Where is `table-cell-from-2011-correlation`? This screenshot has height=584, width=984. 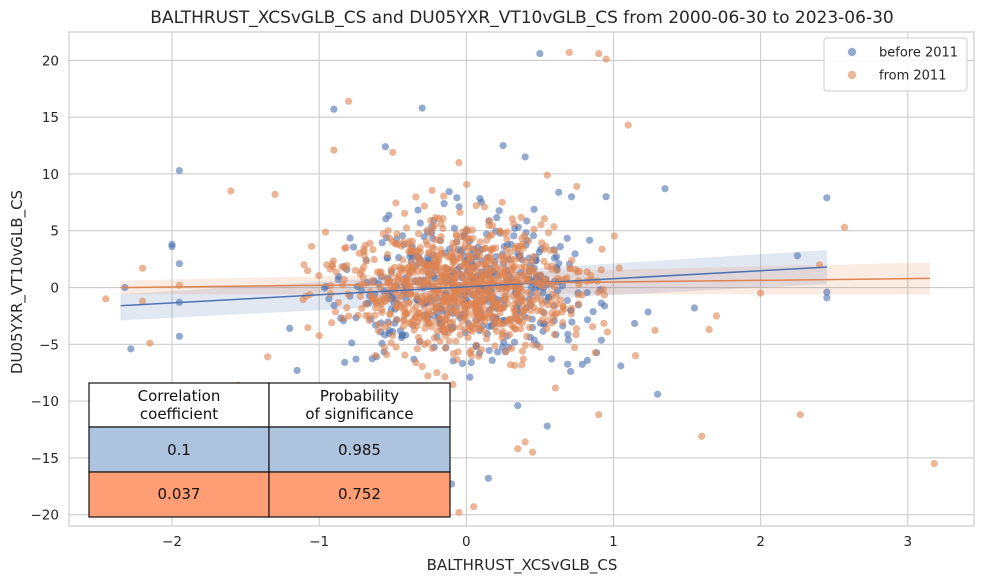
table-cell-from-2011-correlation is located at coordinates (179, 494).